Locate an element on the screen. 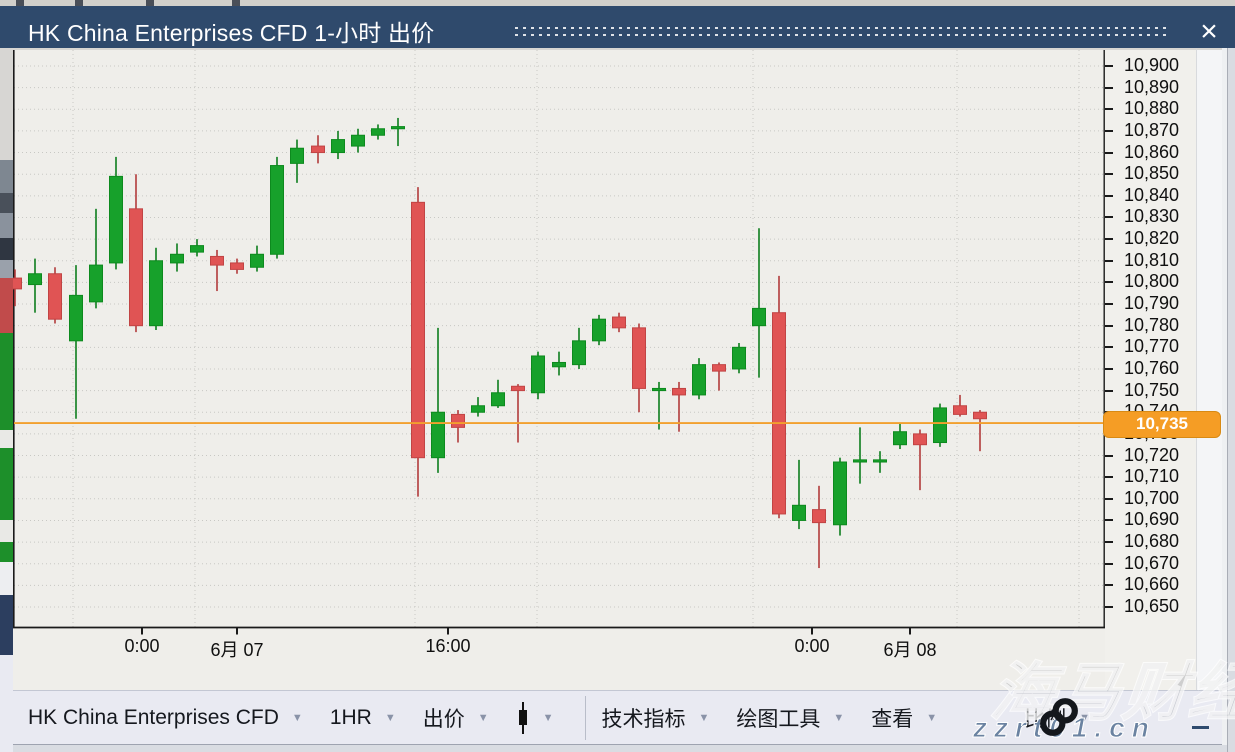  toolbar-link-button is located at coordinates (984, 717).